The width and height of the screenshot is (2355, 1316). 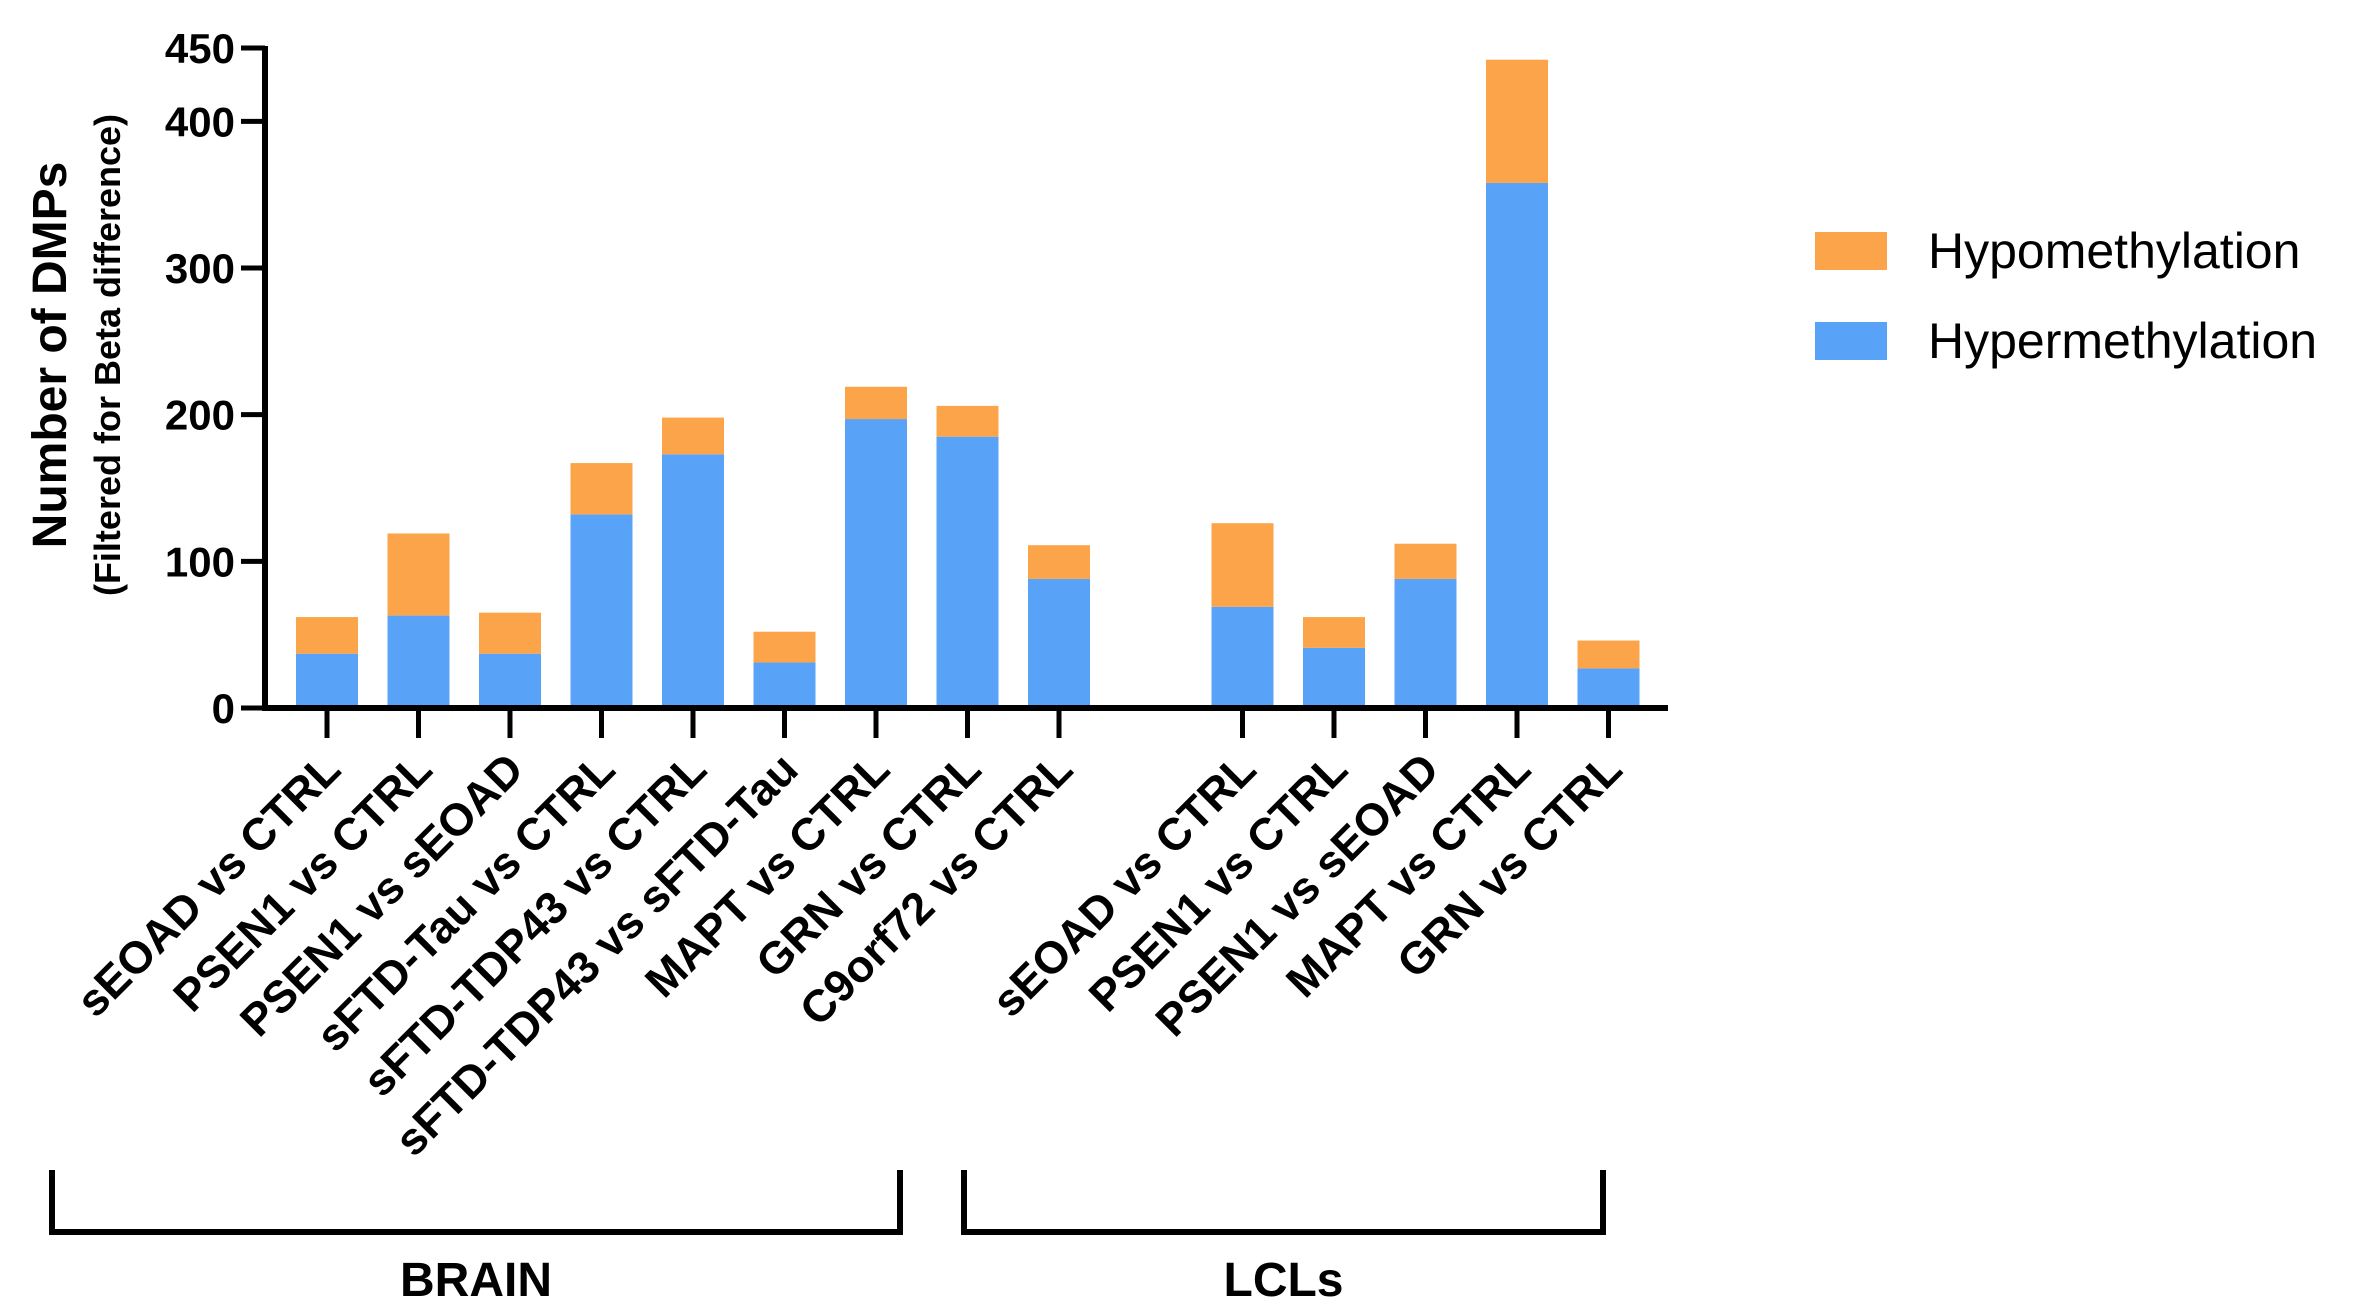 What do you see at coordinates (200, 48) in the screenshot?
I see `y-tick-label-450: 450` at bounding box center [200, 48].